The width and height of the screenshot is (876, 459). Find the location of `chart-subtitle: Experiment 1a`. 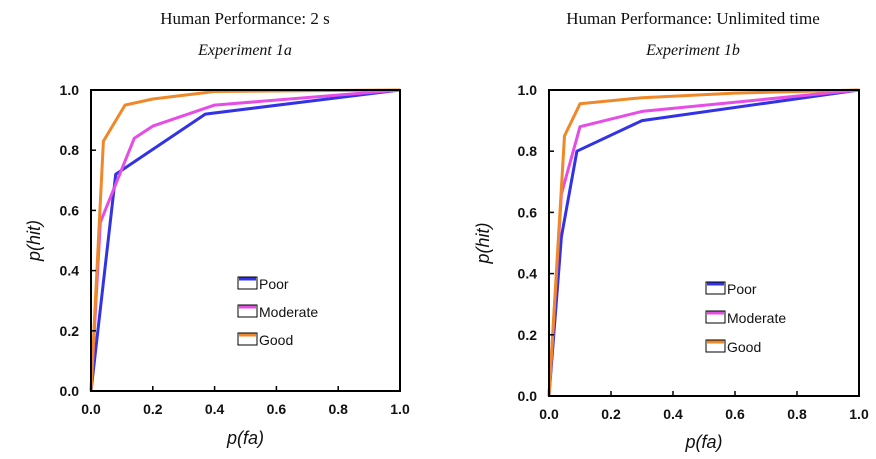

chart-subtitle: Experiment 1a is located at coordinates (244, 50).